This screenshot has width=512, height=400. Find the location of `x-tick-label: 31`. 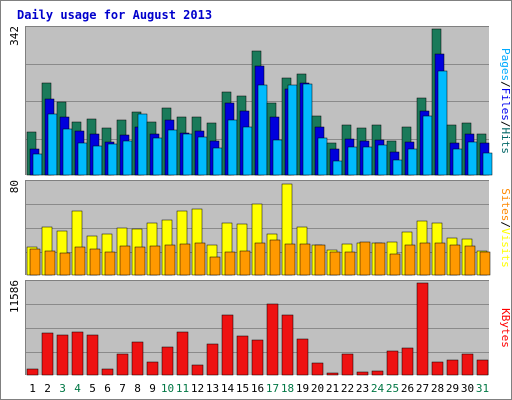

x-tick-label: 31 is located at coordinates (482, 388).